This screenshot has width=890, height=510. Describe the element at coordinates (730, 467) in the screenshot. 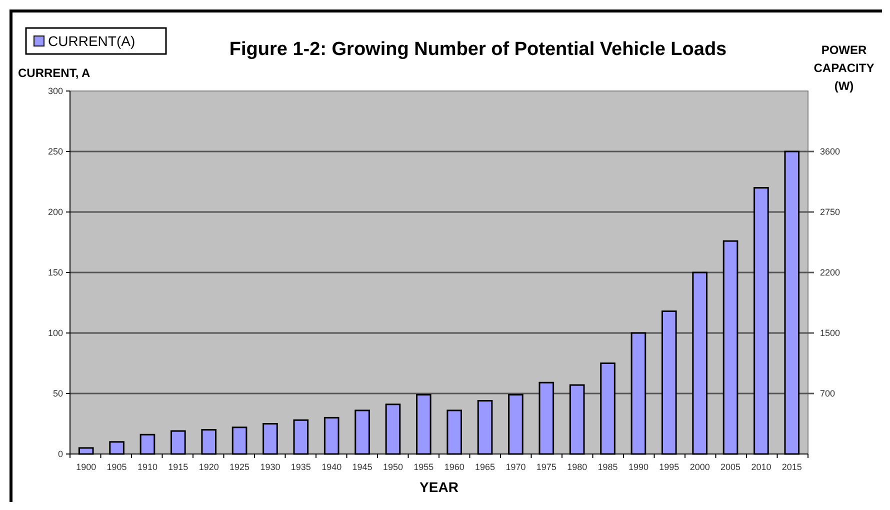

I see `x-tick-label: 2005` at that location.